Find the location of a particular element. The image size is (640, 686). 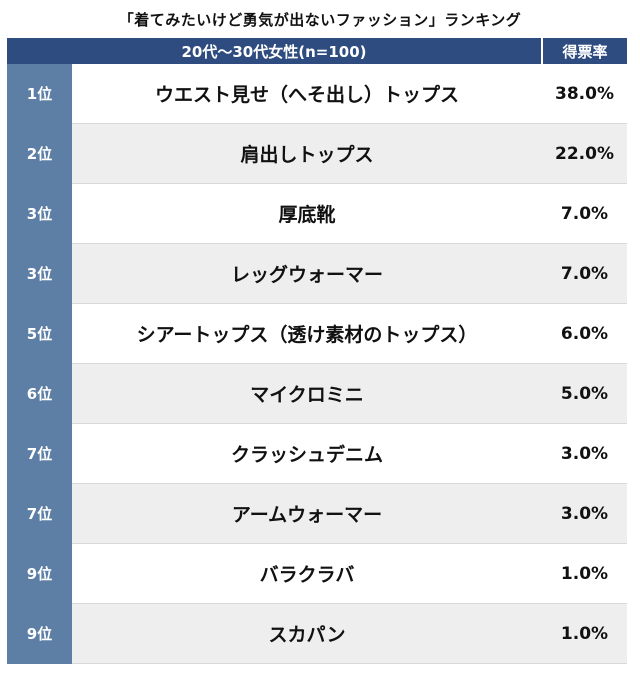

table-row: 1位 ウエスト見せ（へそ出し）トップス 38.0% is located at coordinates (317, 94).